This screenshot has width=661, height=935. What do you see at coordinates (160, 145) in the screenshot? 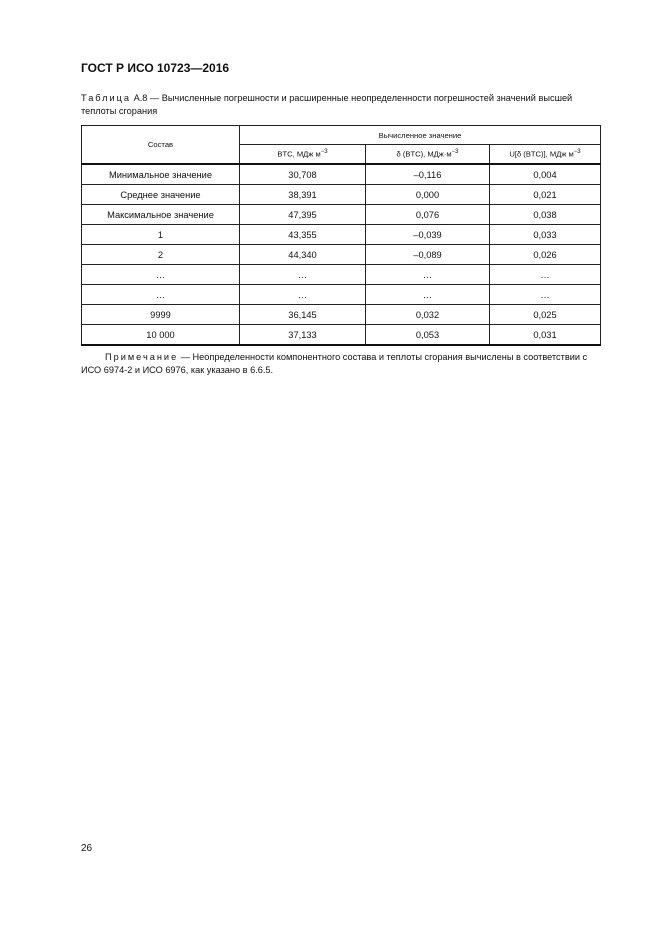
I see `col-header-composition: Состав` at bounding box center [160, 145].